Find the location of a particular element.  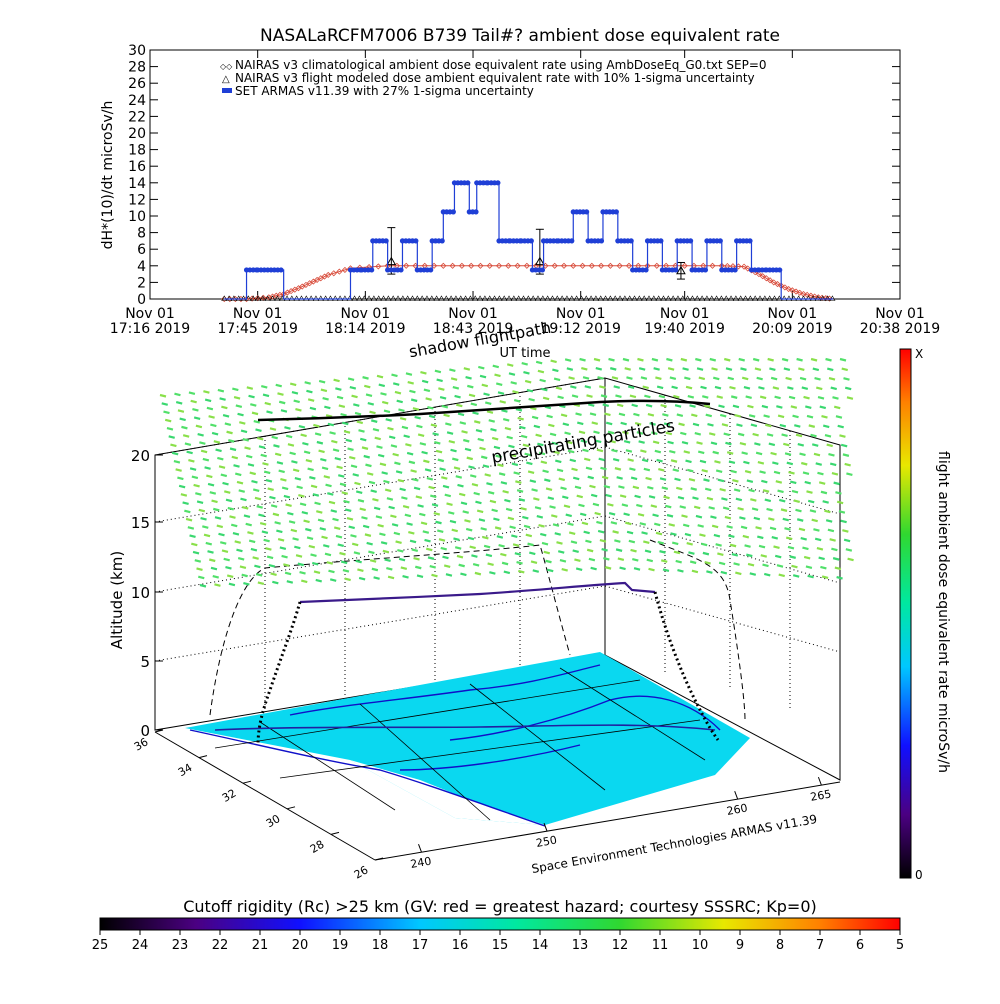

error-bar-marker is located at coordinates (391, 261).